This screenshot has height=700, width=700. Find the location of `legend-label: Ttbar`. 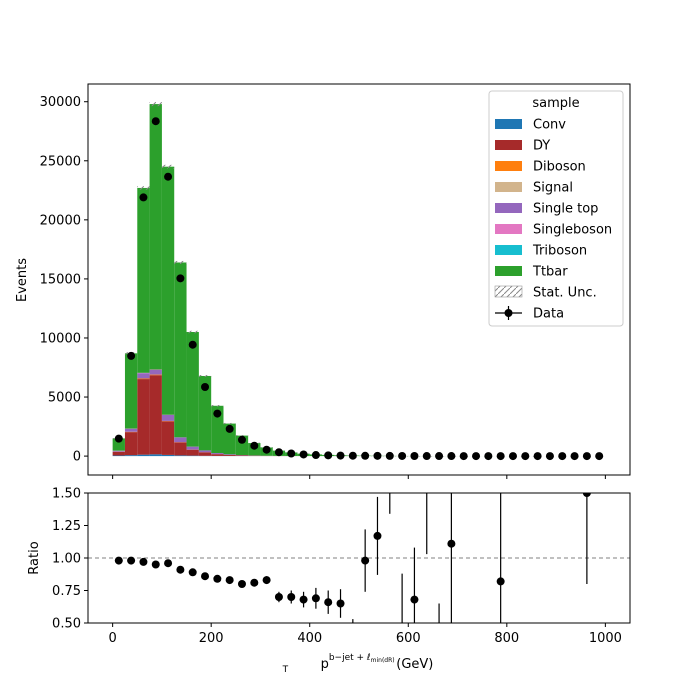

legend-label: Ttbar is located at coordinates (550, 272).